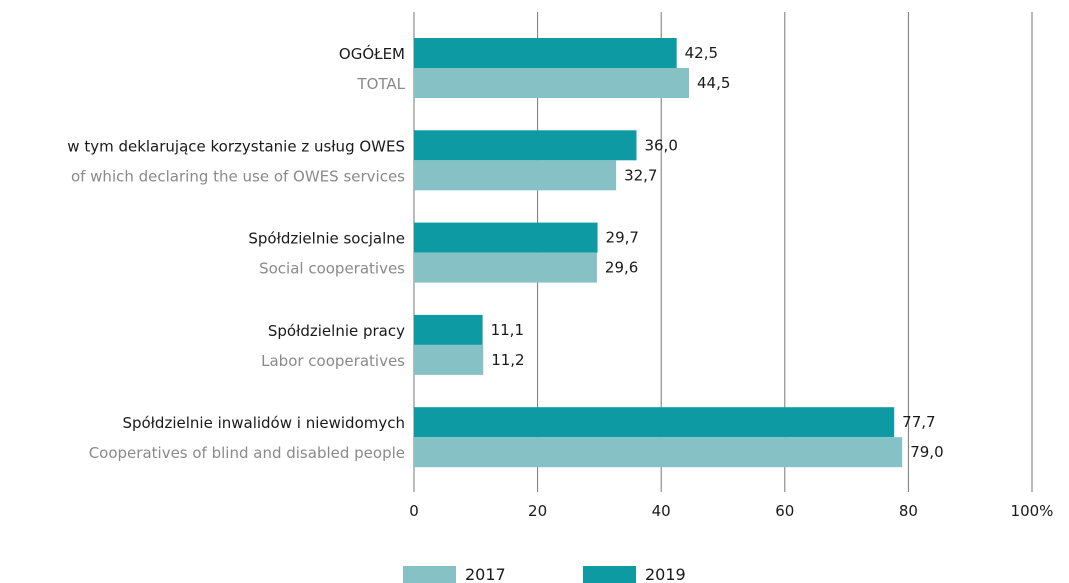  I want to click on legend-label: 2017, so click(485, 574).